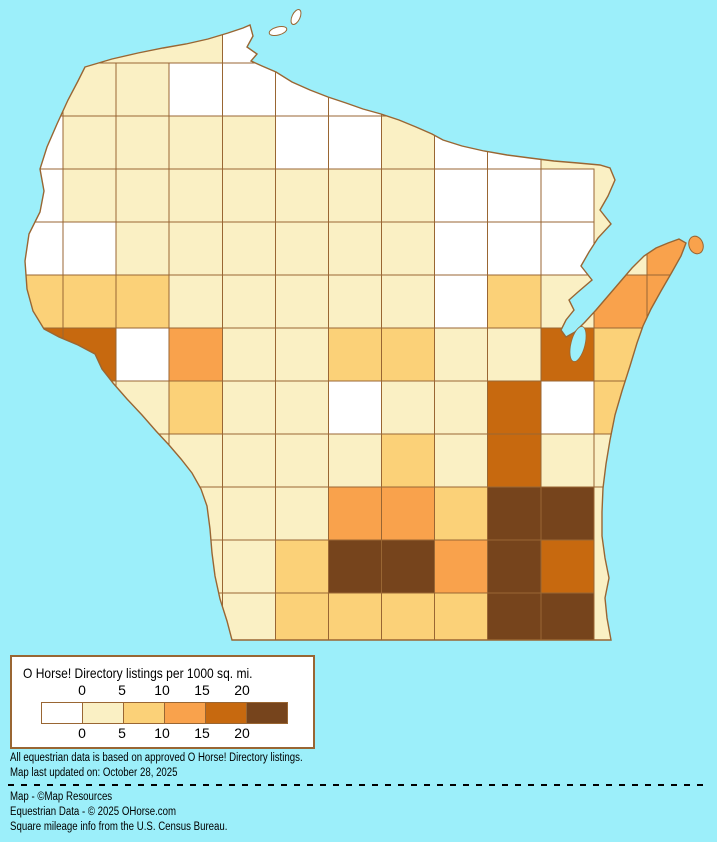  What do you see at coordinates (696, 245) in the screenshot?
I see `washington-island` at bounding box center [696, 245].